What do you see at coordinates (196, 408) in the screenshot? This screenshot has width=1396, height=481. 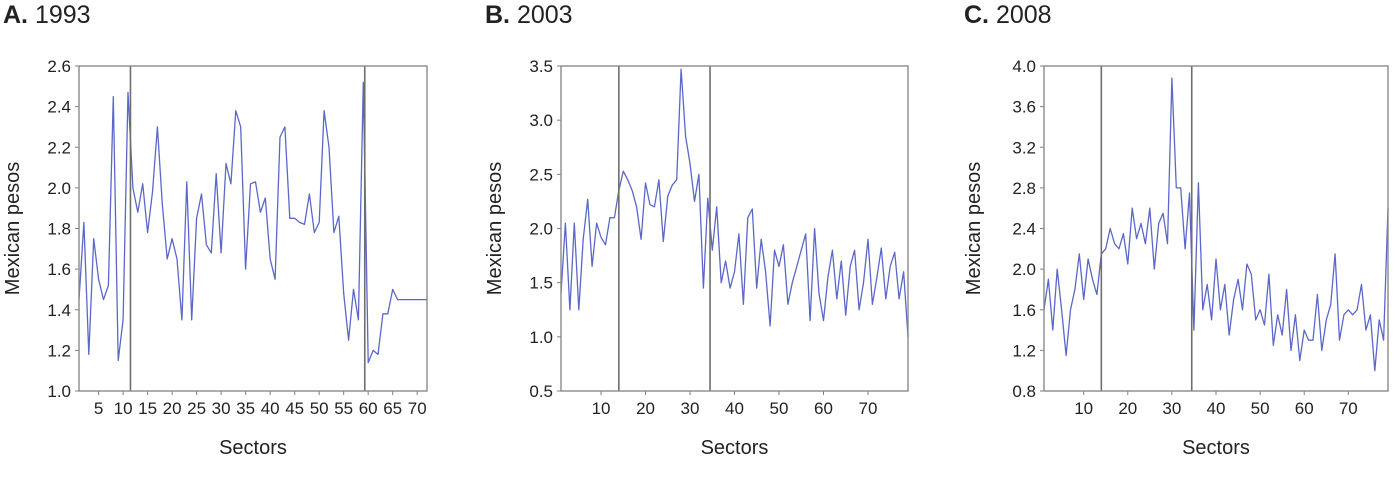 I see `x-tick-label: 25` at bounding box center [196, 408].